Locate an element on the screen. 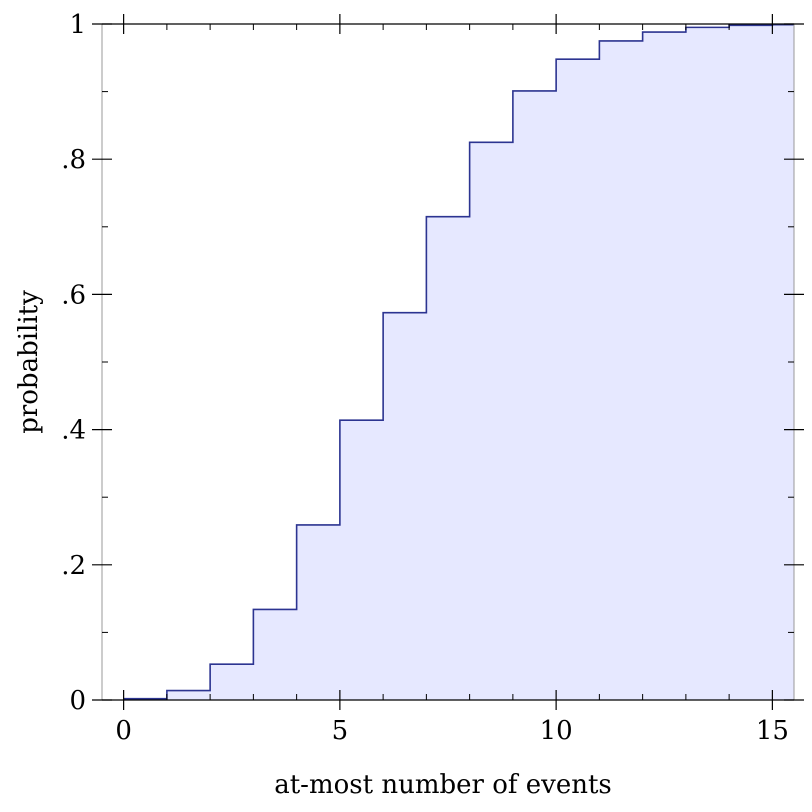  y-tick-label: .8 is located at coordinates (73, 160).